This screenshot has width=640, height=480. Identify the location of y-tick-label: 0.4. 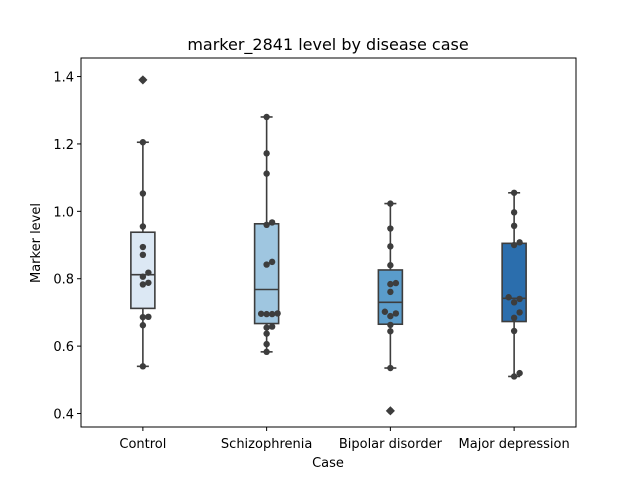
(63, 415).